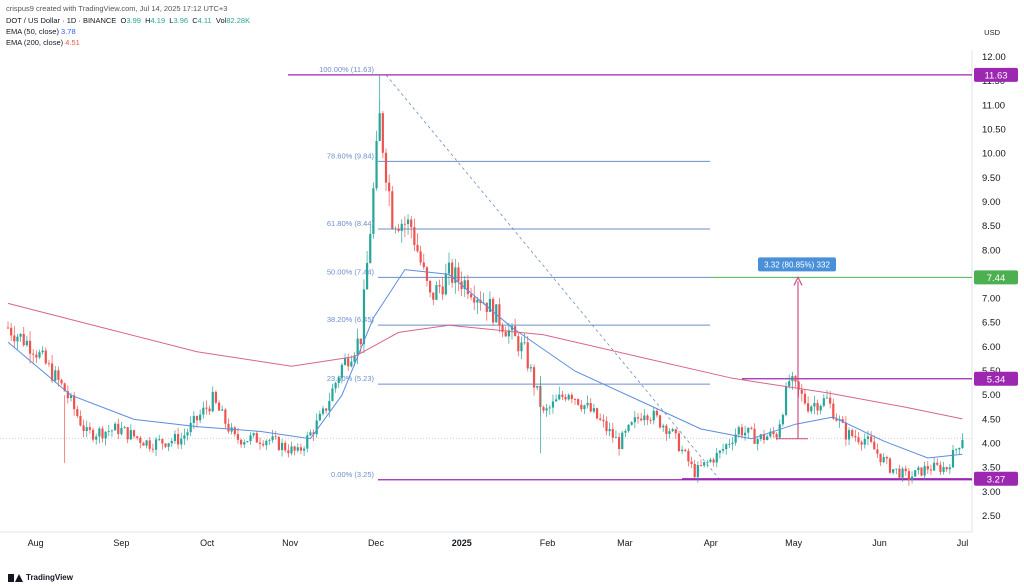  What do you see at coordinates (991, 444) in the screenshot?
I see `y-tick-label: 4.00` at bounding box center [991, 444].